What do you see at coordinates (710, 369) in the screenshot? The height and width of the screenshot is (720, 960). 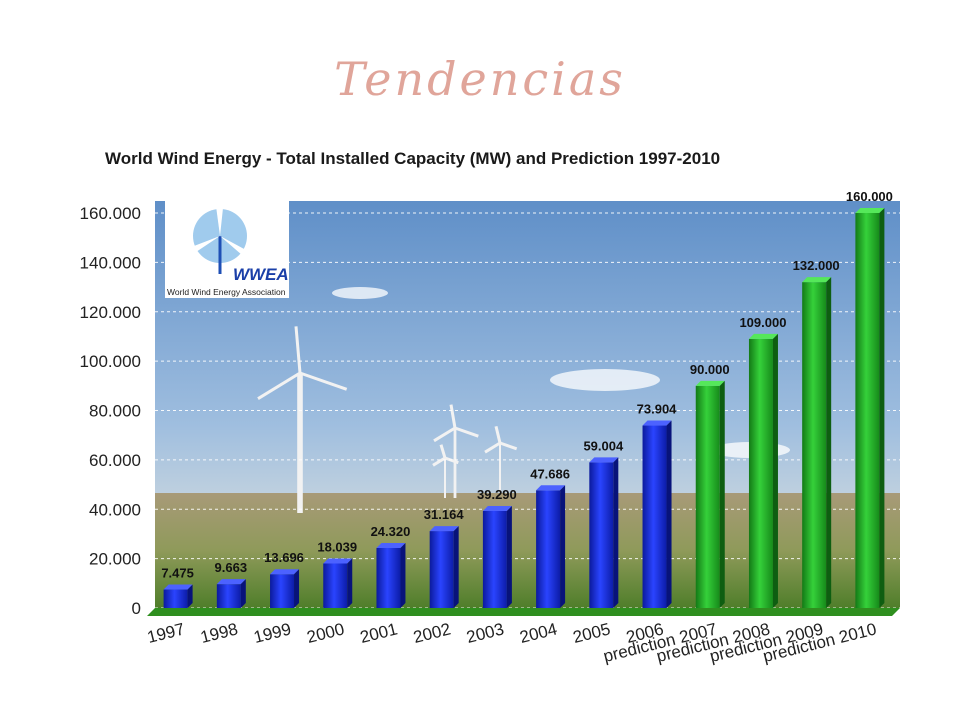 I see `data-label: 90.000` at bounding box center [710, 369].